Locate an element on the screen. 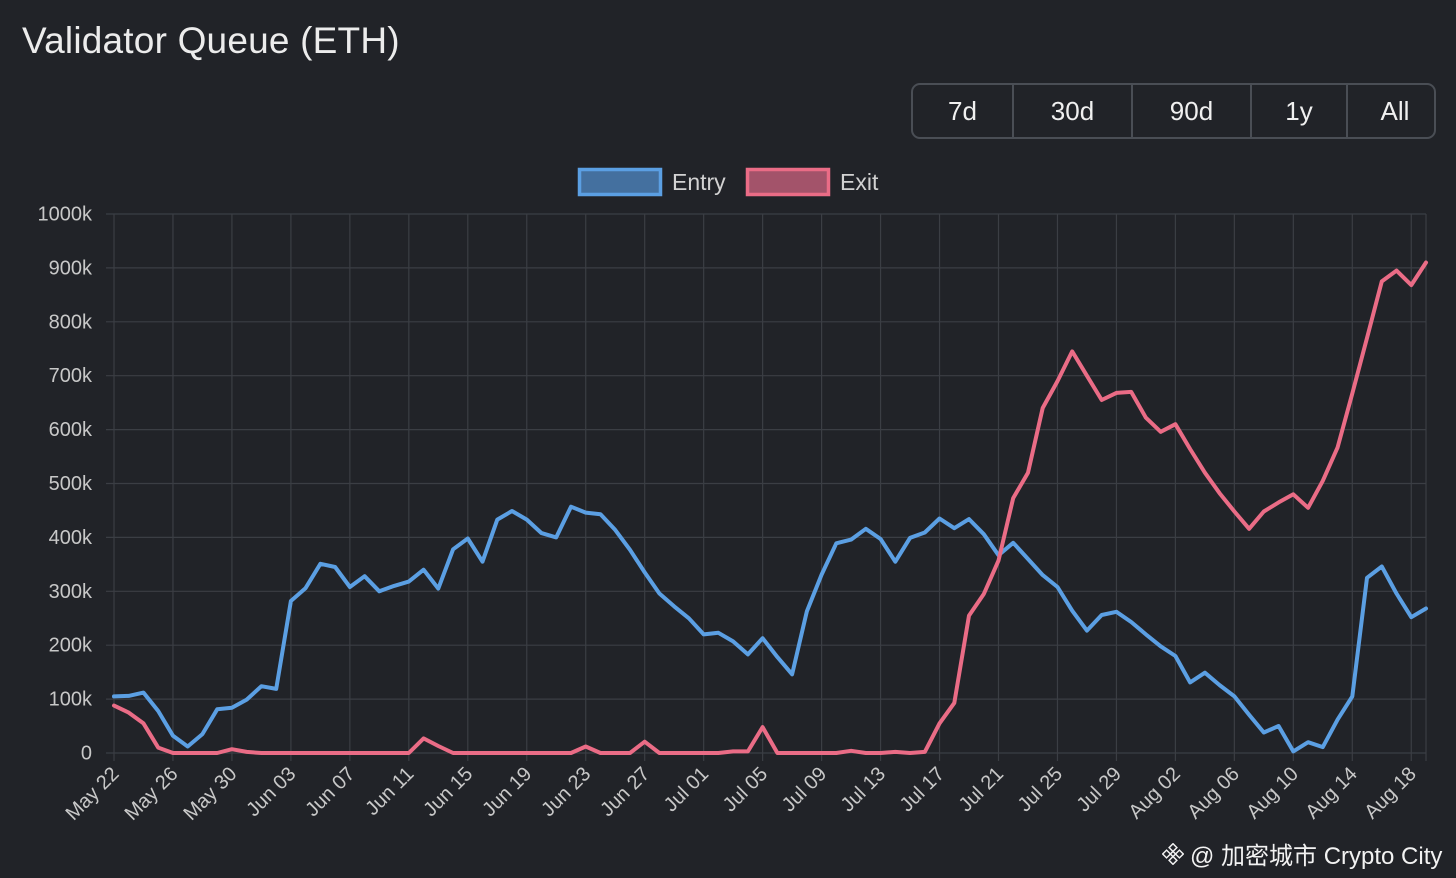 Image resolution: width=1456 pixels, height=878 pixels. y-tick-label: 0 is located at coordinates (86, 754).